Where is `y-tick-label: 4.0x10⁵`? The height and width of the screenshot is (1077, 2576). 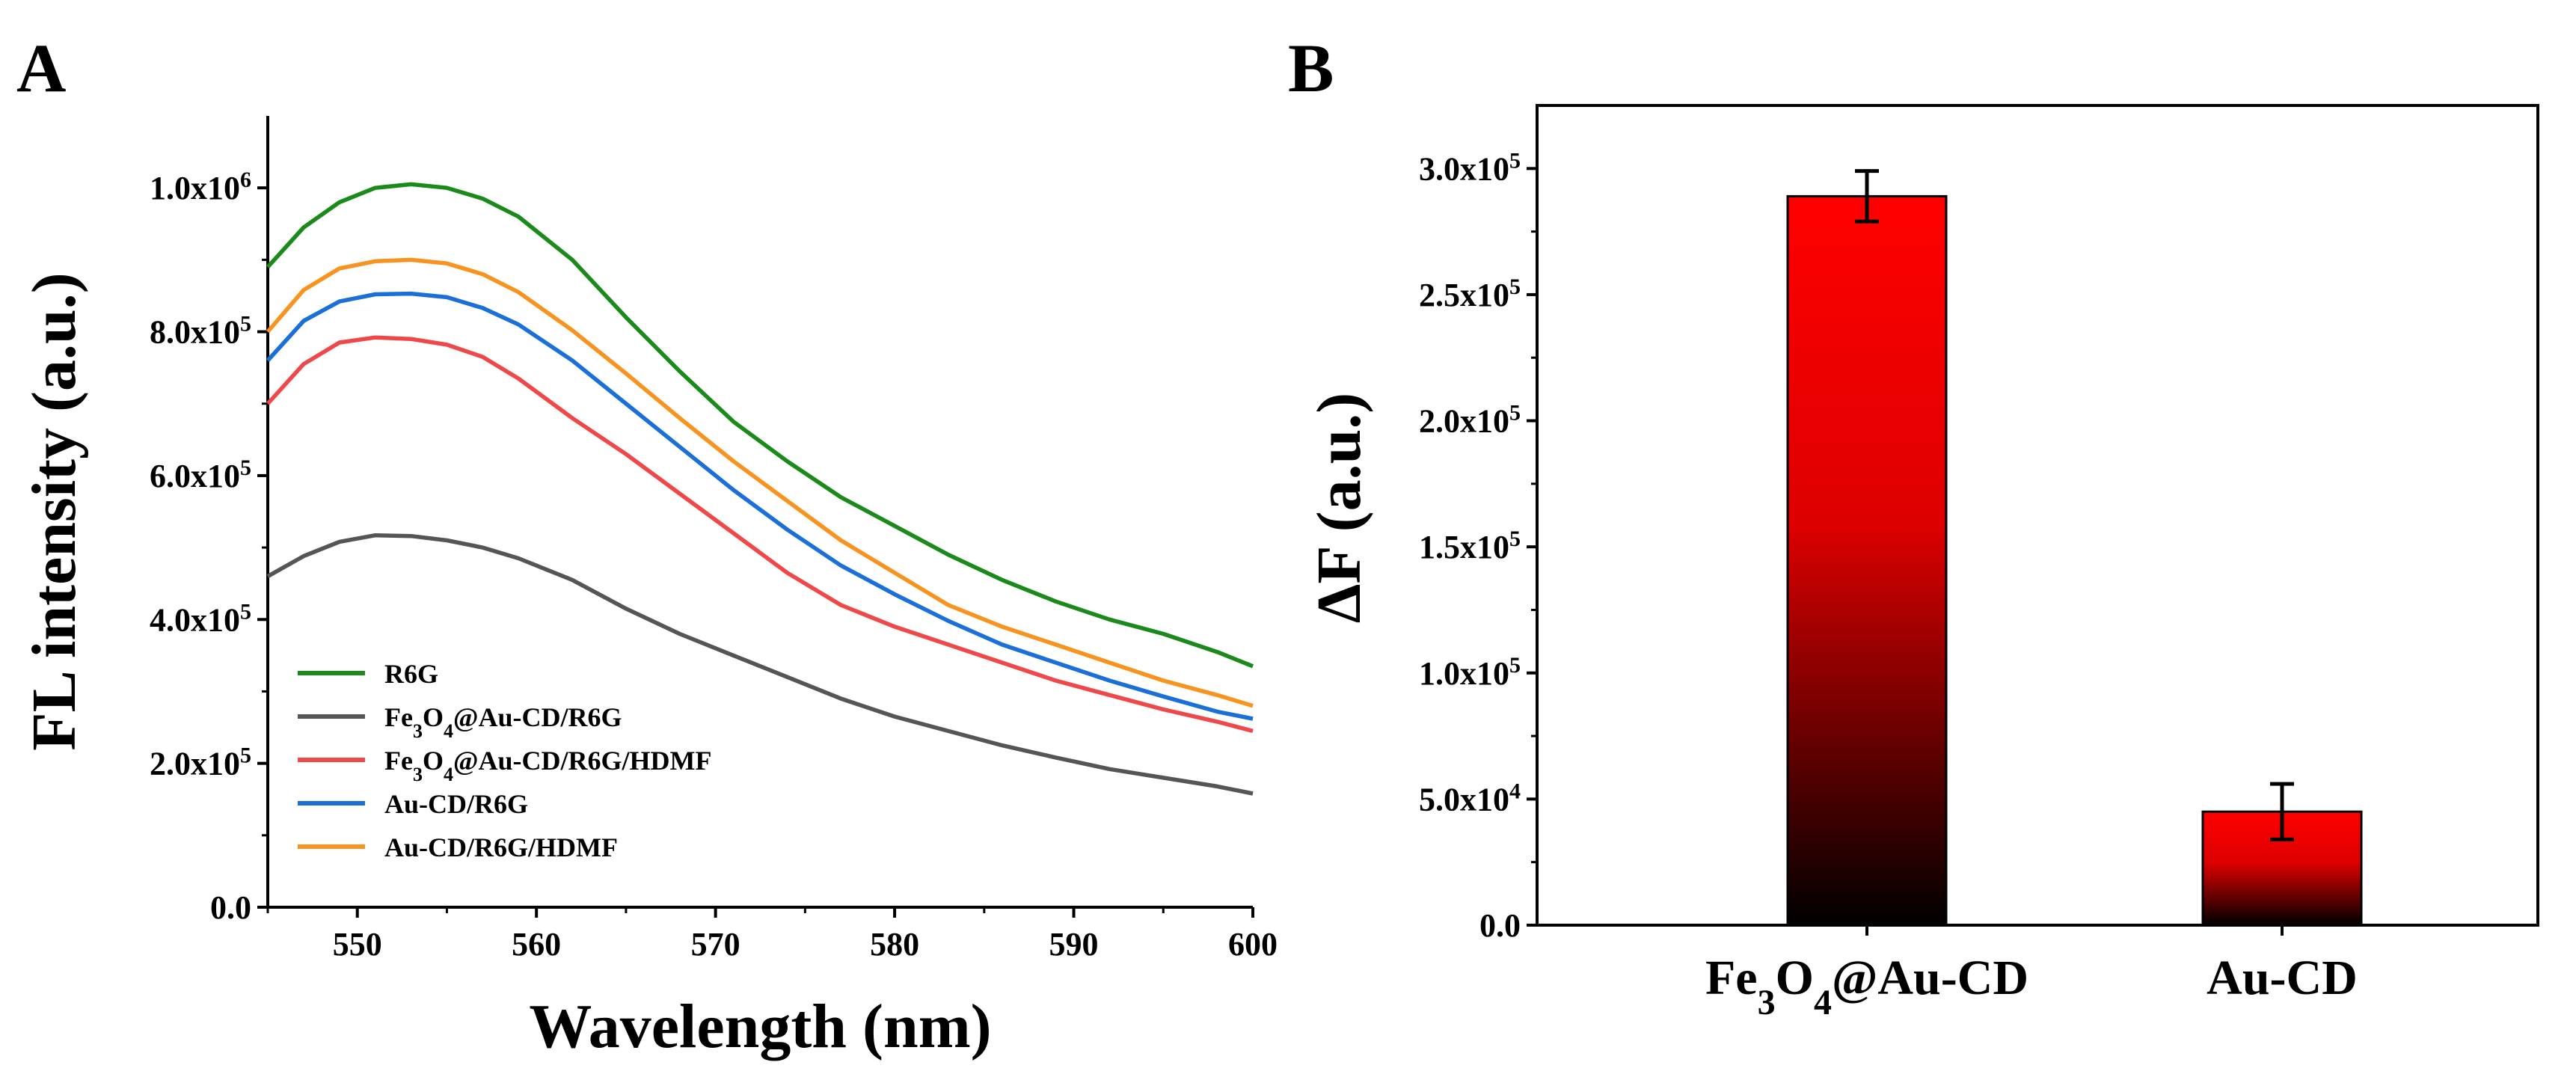 y-tick-label: 4.0x10⁵ is located at coordinates (200, 619).